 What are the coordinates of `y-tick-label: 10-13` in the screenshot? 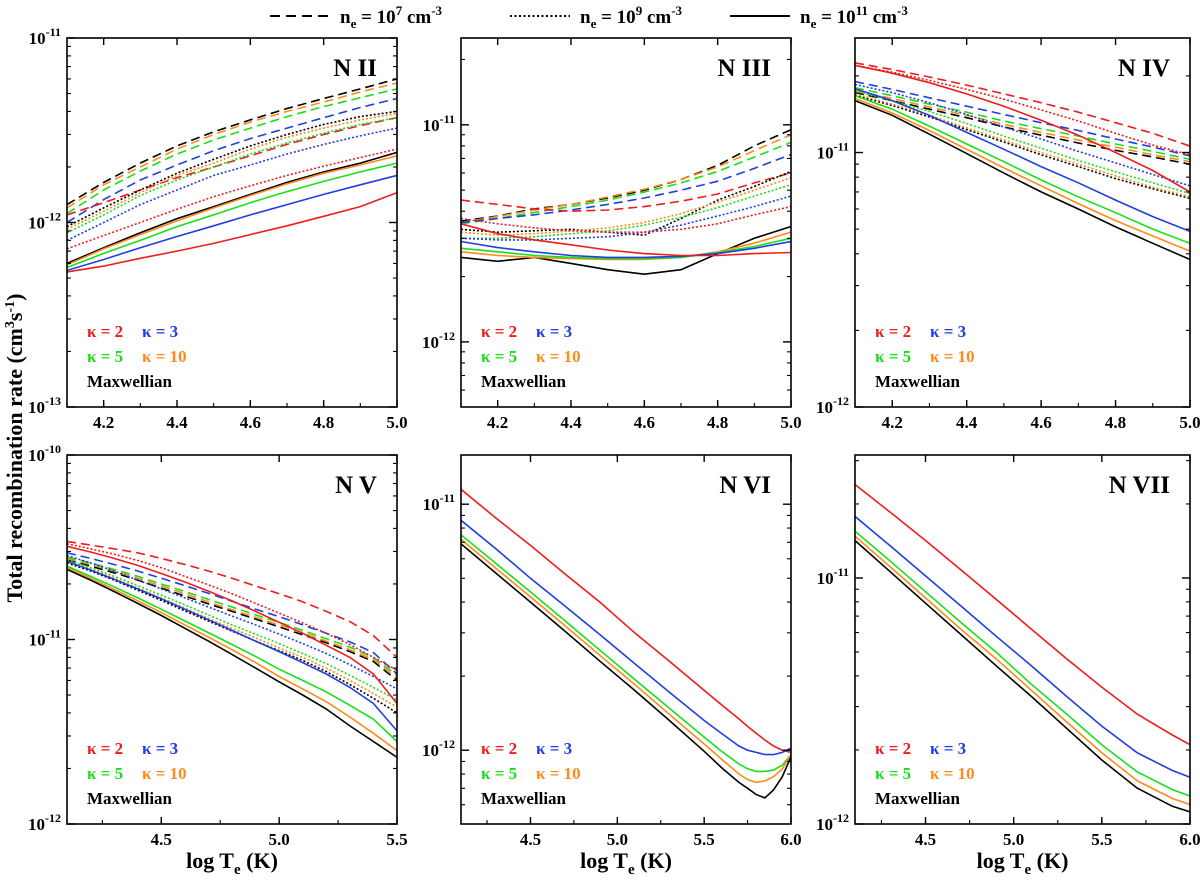 It's located at (44, 405).